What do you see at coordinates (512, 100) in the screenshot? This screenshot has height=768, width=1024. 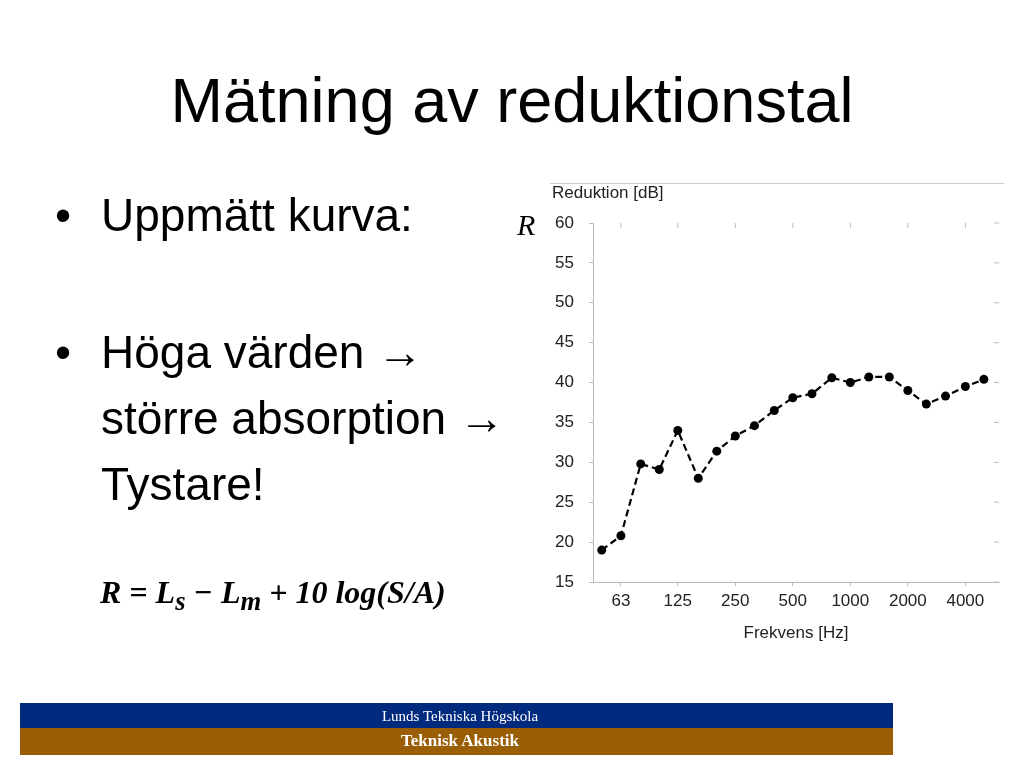 I see `chart-title: Mätning av reduktionstal` at bounding box center [512, 100].